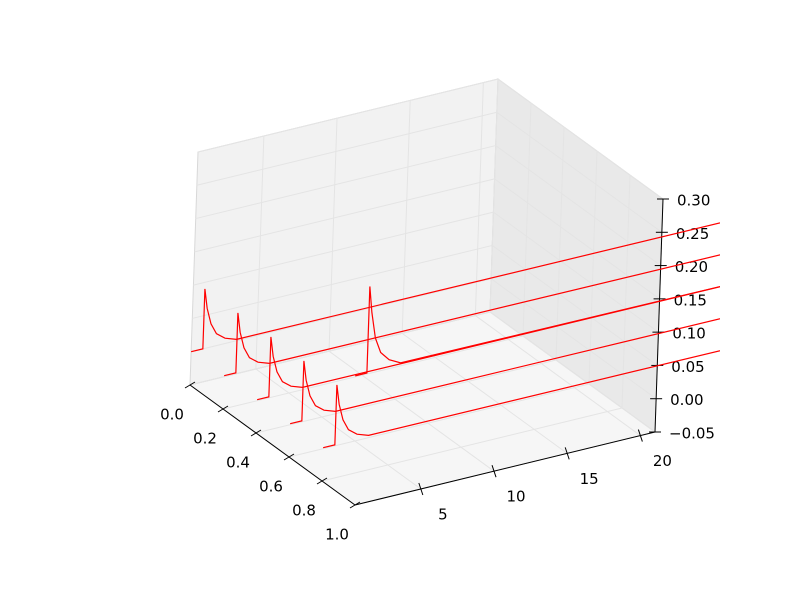 The width and height of the screenshot is (800, 600). Describe the element at coordinates (589, 479) in the screenshot. I see `y-tick-label: 15` at that location.